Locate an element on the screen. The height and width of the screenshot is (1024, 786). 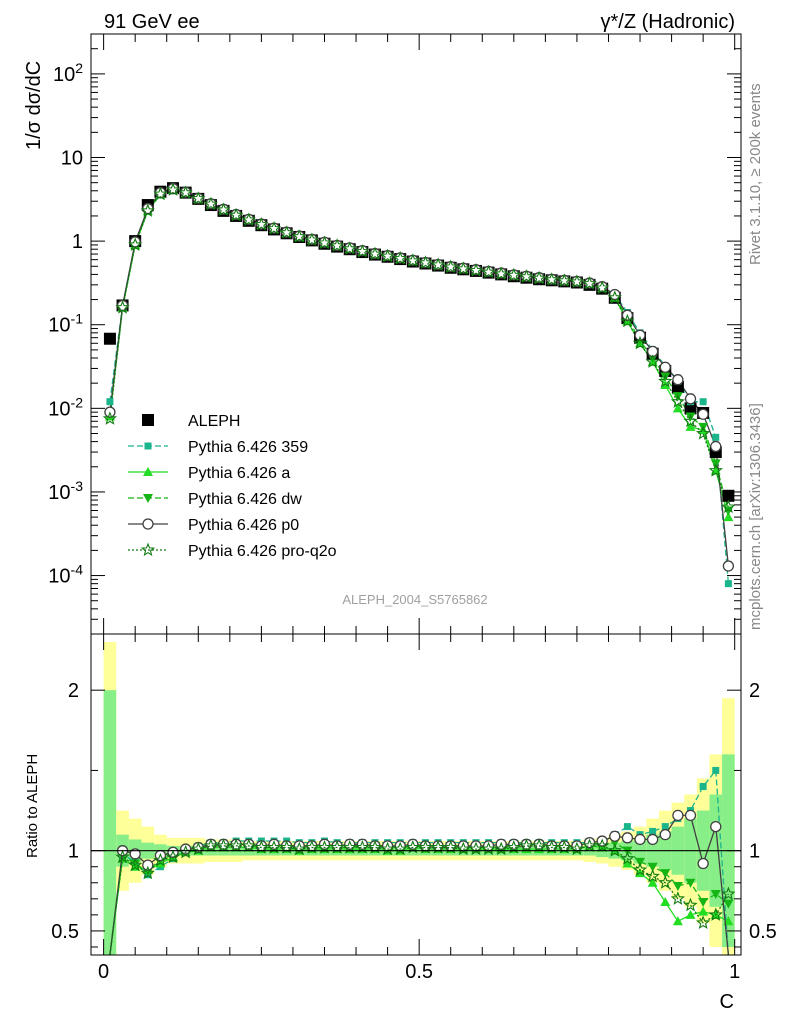
ratio-panel-series is located at coordinates (422, 861).